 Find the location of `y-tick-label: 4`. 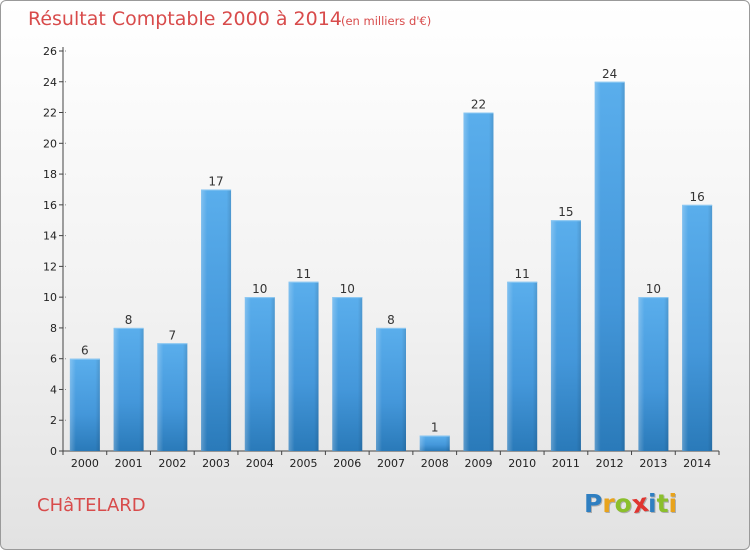

y-tick-label: 4 is located at coordinates (53, 389).